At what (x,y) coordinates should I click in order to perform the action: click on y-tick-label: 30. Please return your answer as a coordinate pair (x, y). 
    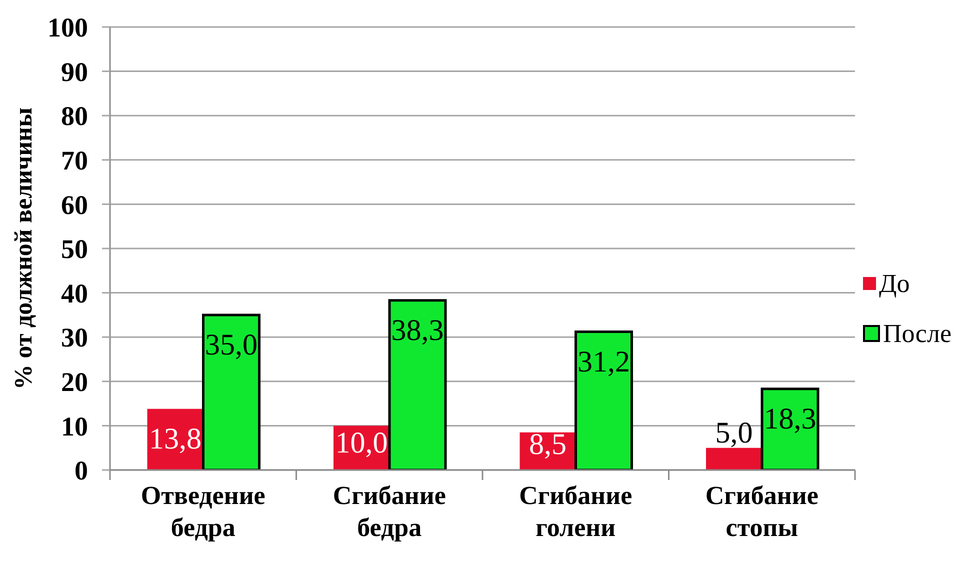
    Looking at the image, I should click on (74, 337).